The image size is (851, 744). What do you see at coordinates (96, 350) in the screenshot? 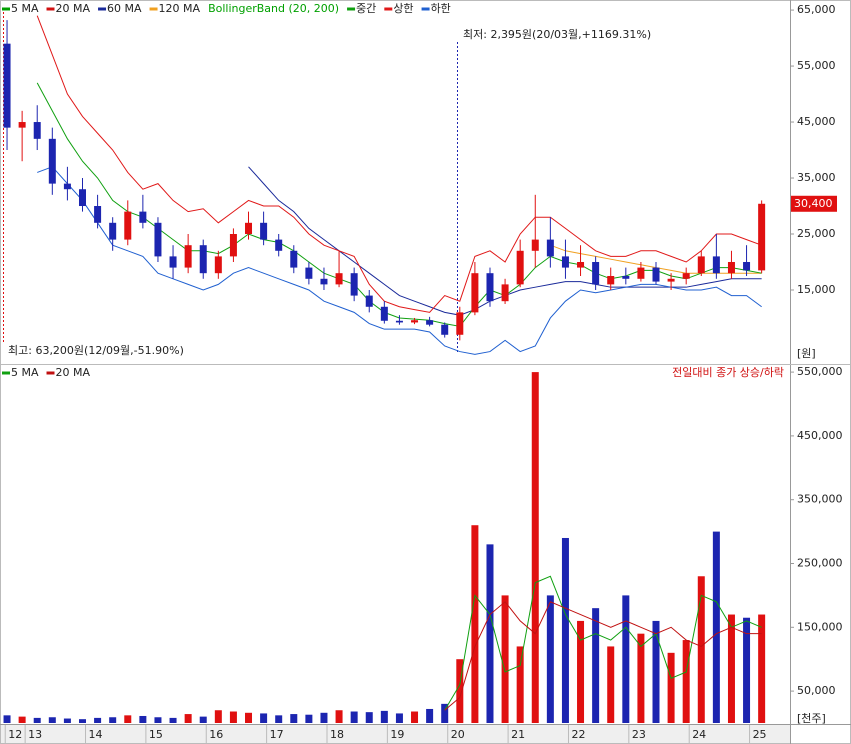
I see `high-annotation: 최고: 63,200원(12/09월,-51.90%)` at bounding box center [96, 350].